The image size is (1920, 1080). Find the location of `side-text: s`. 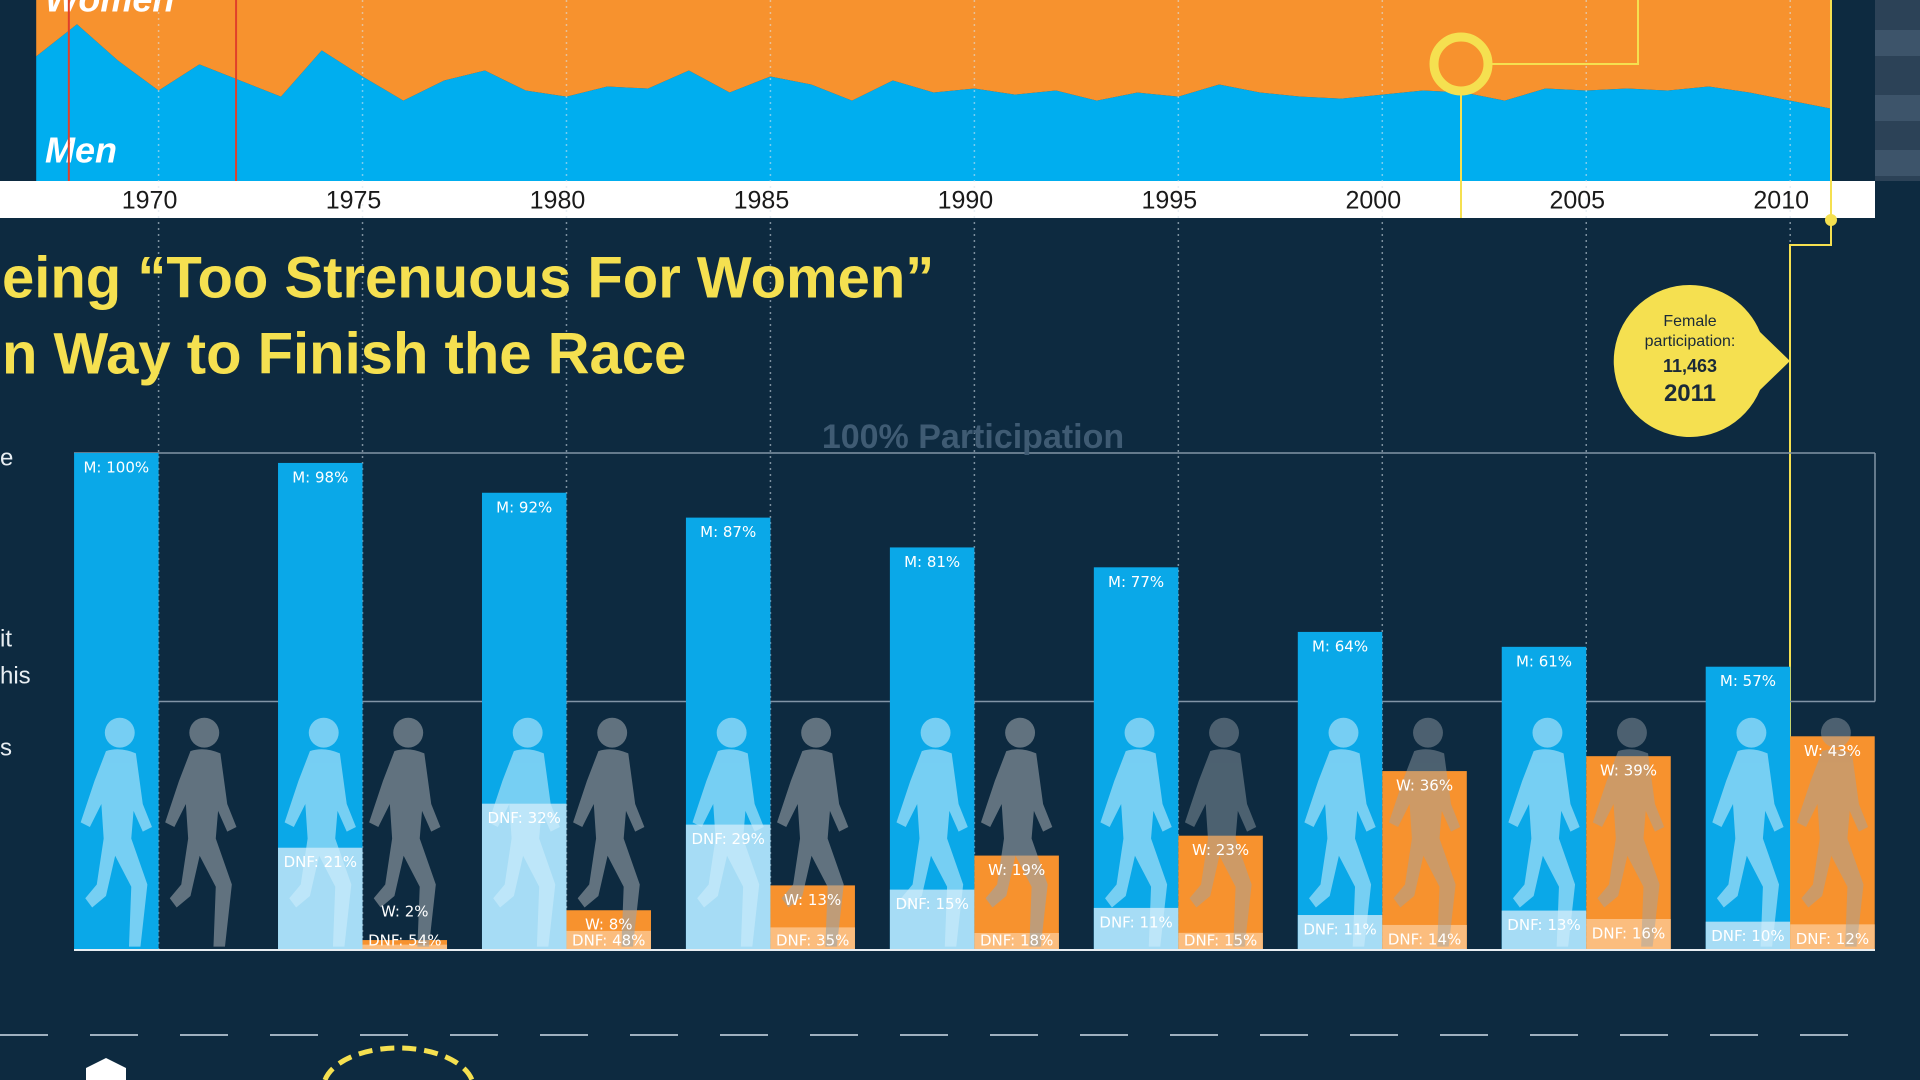

side-text: s is located at coordinates (6, 747).